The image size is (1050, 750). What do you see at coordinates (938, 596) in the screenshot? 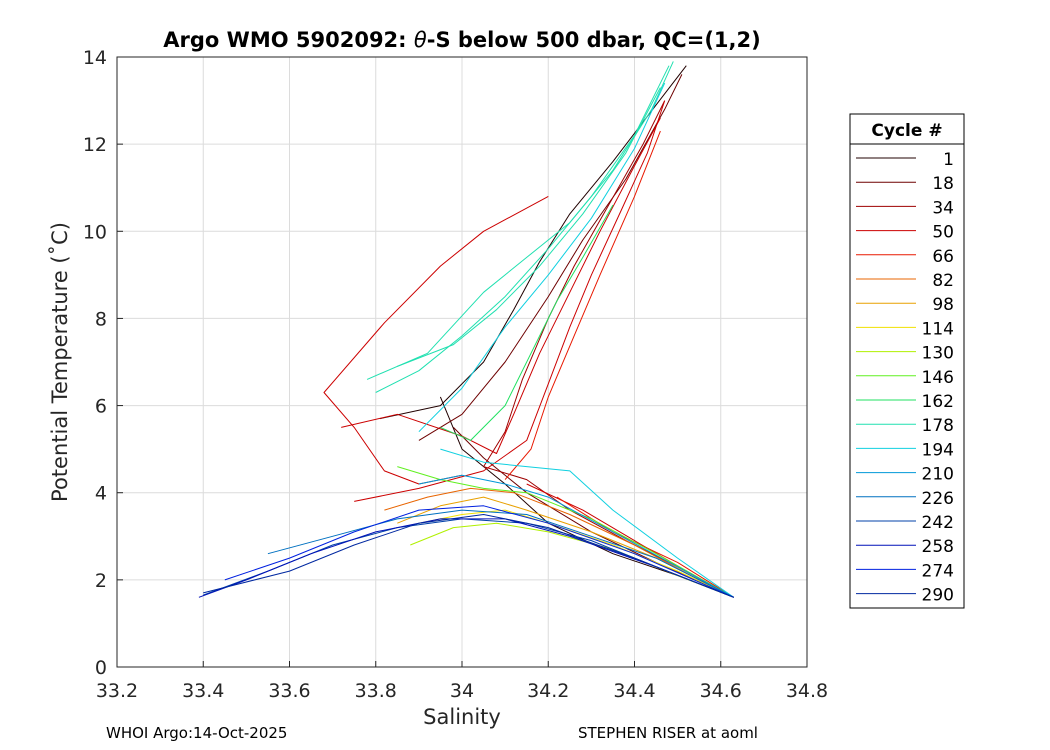
I see `legend-label-290: 290` at bounding box center [938, 596].